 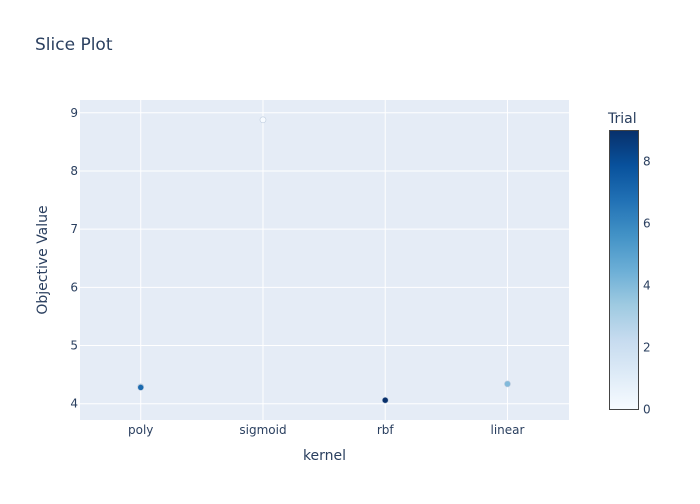 I want to click on y-axis-title: Objective Value, so click(x=43, y=259).